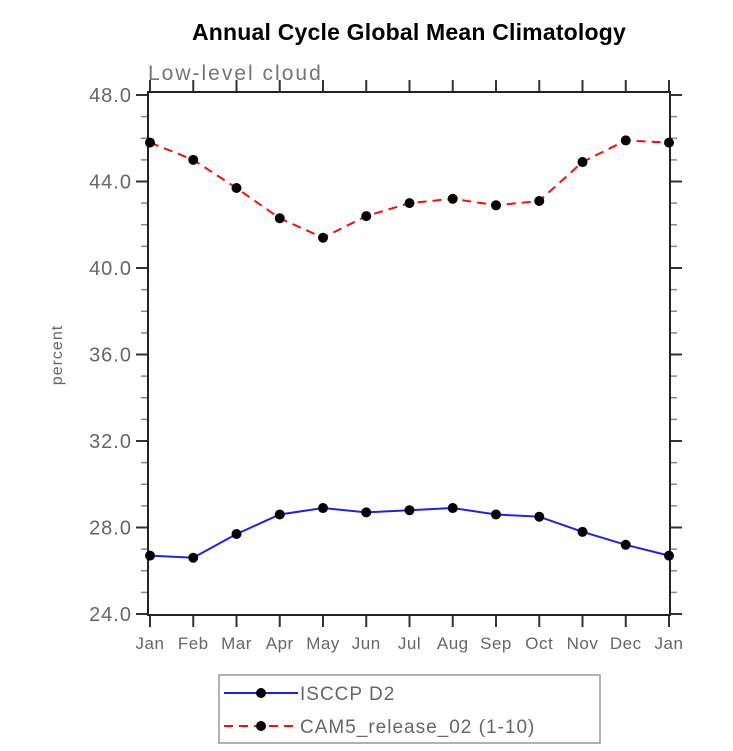 The image size is (733, 751). Describe the element at coordinates (453, 643) in the screenshot. I see `x-tick-label: Aug` at that location.